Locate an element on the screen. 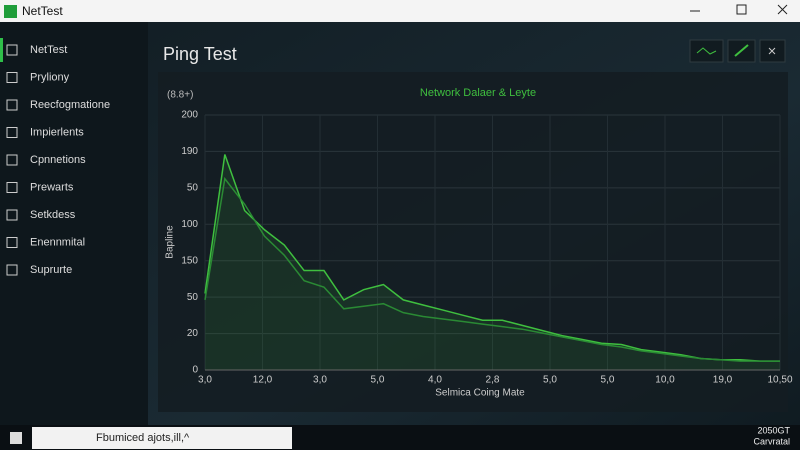 The height and width of the screenshot is (450, 800). y-tick-label: 0 is located at coordinates (195, 370).